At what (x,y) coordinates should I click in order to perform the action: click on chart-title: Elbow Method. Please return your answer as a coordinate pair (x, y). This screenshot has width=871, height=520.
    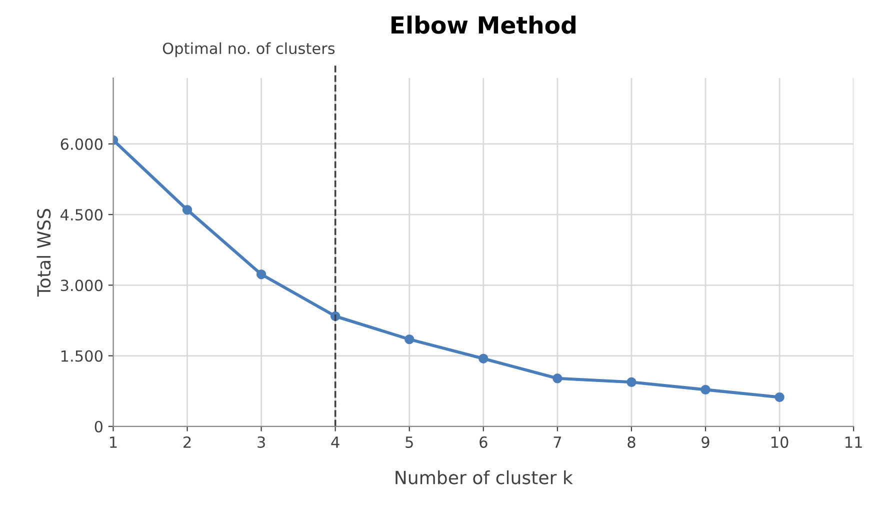
    Looking at the image, I should click on (484, 25).